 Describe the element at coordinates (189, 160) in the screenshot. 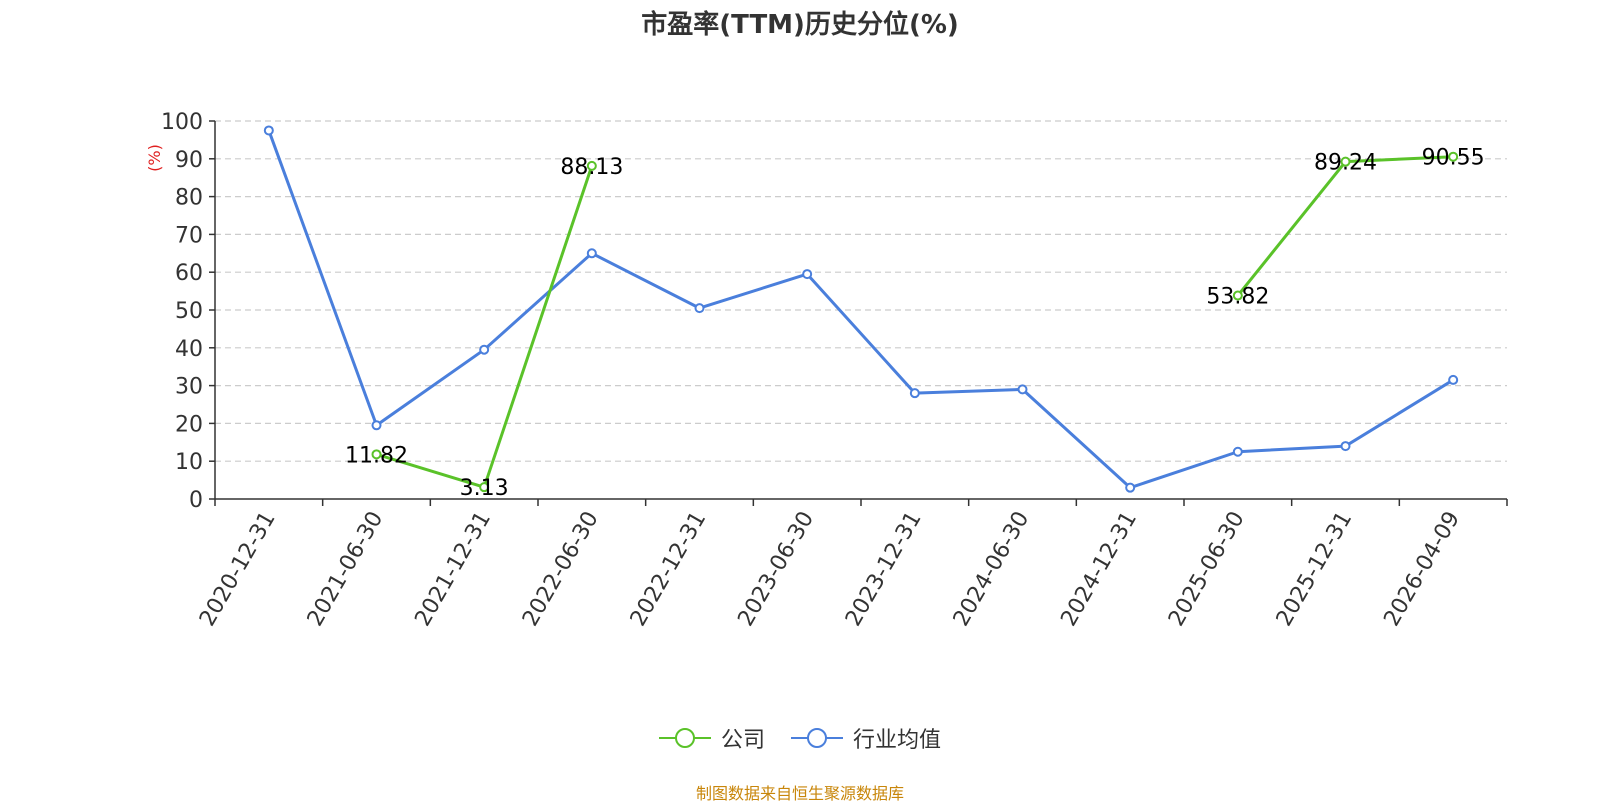

I see `y-tick-label: 90` at that location.